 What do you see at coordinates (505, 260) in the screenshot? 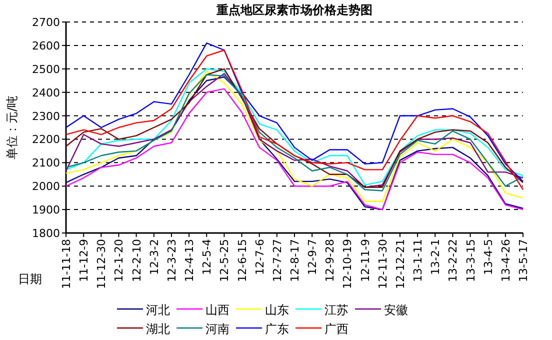
I see `x-tick-label: 13-4-26` at bounding box center [505, 260].